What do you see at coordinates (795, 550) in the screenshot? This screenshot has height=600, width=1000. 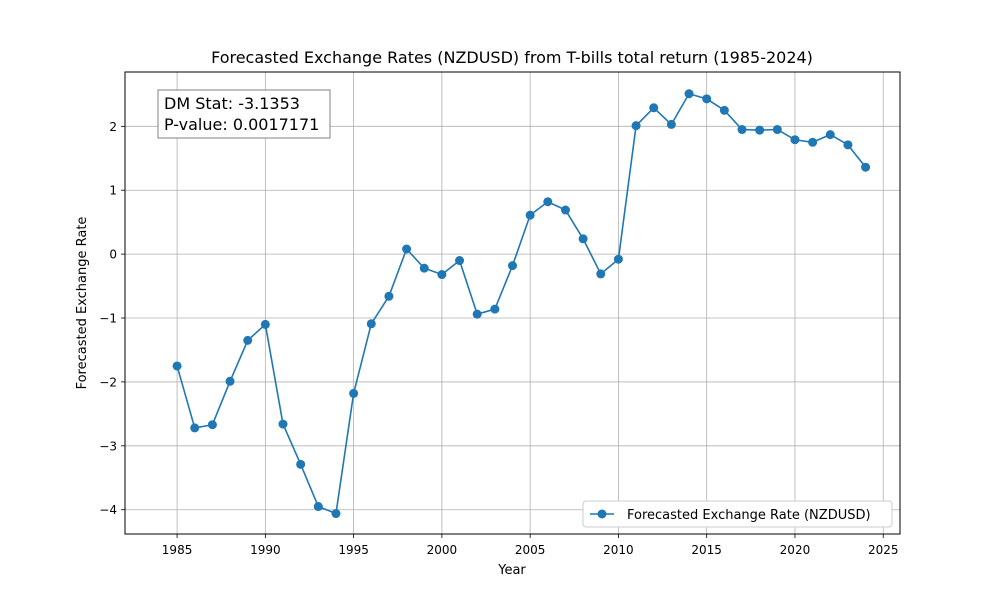 I see `x-tick-label: 2020` at bounding box center [795, 550].